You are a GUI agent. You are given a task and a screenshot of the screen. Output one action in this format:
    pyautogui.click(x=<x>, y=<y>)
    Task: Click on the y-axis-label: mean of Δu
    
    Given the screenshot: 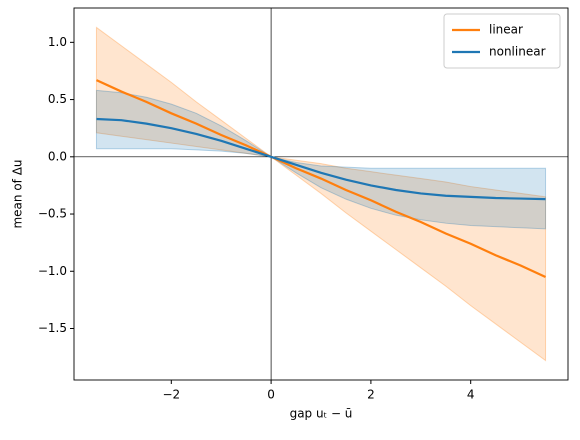 What is the action you would take?
    pyautogui.click(x=18, y=193)
    